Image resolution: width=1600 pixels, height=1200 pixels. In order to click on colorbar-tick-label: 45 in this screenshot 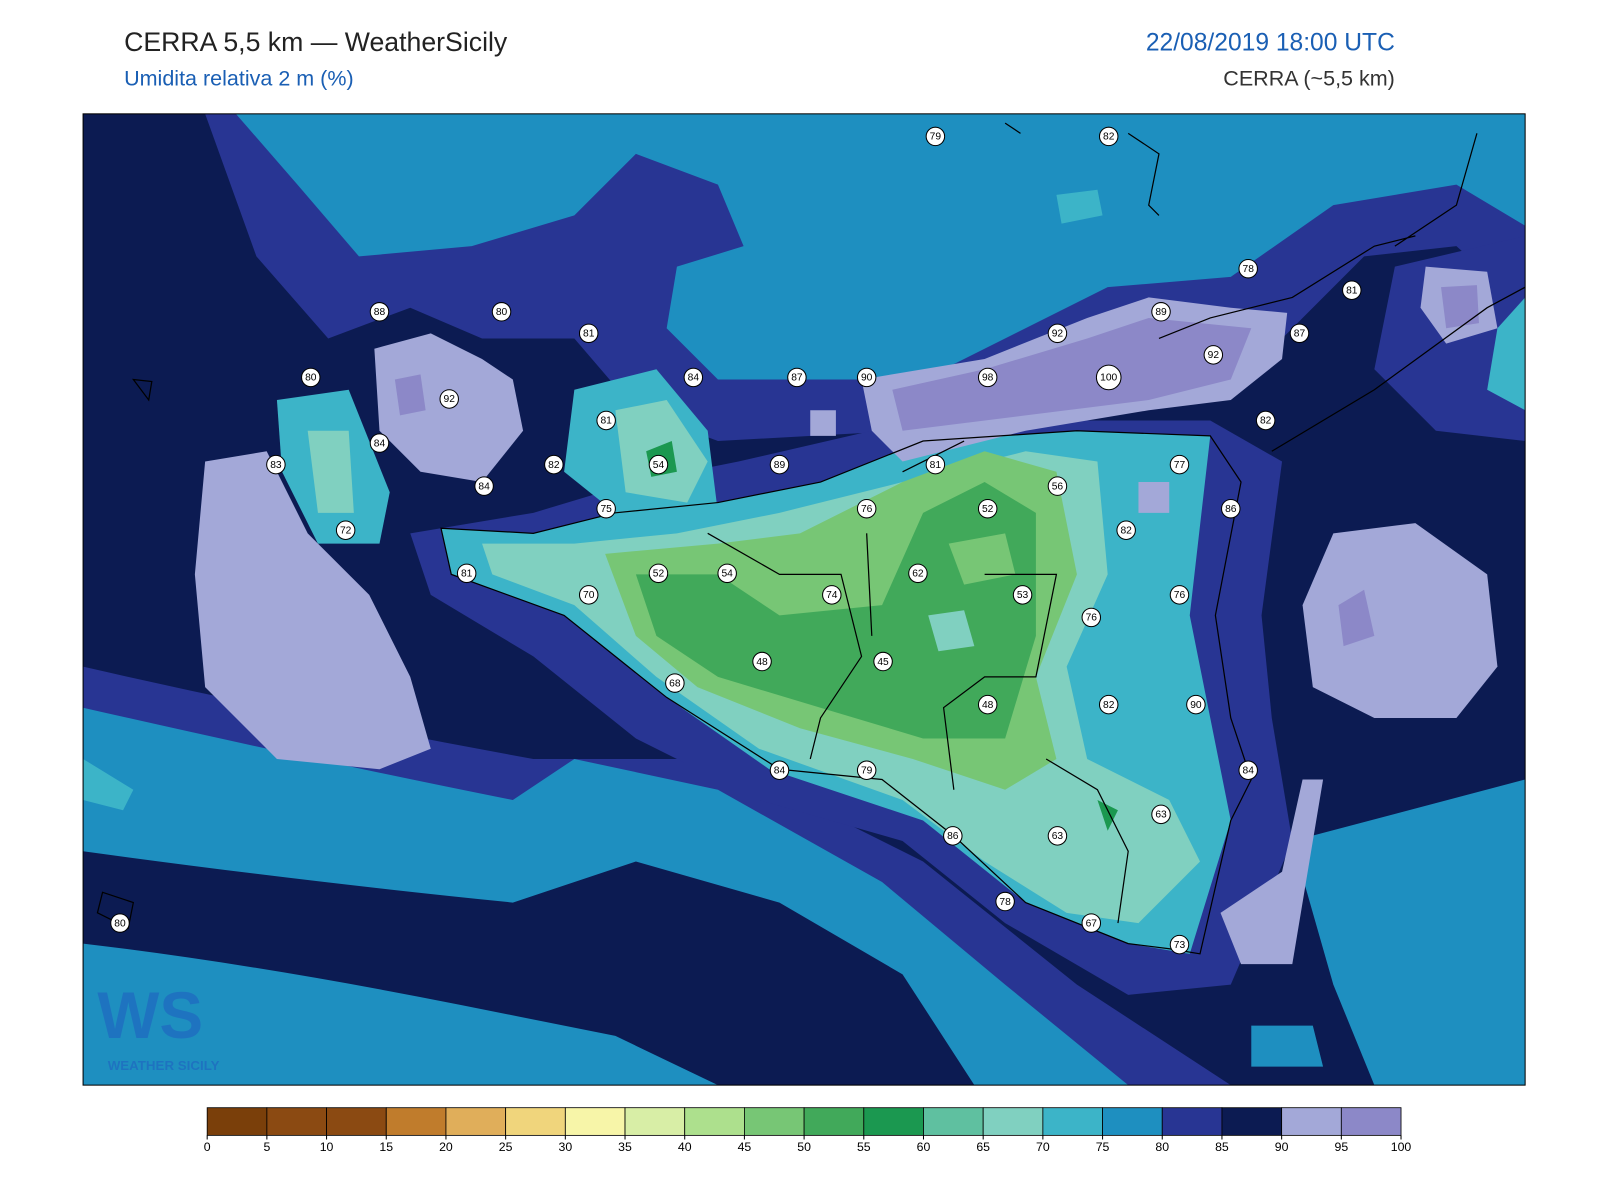, I will do `click(745, 1147)`.